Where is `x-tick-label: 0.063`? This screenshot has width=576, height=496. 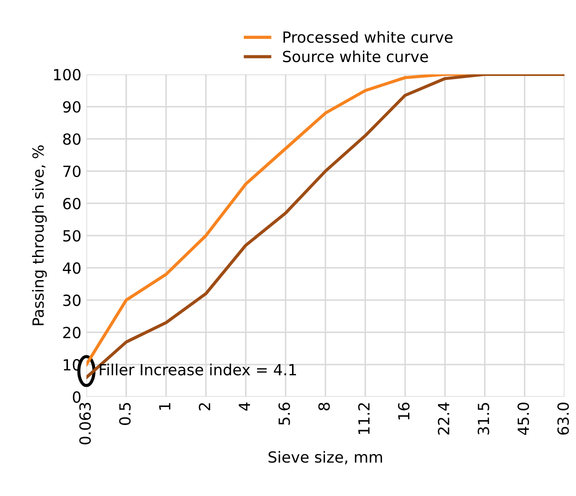
x-tick-label: 0.063 is located at coordinates (85, 423).